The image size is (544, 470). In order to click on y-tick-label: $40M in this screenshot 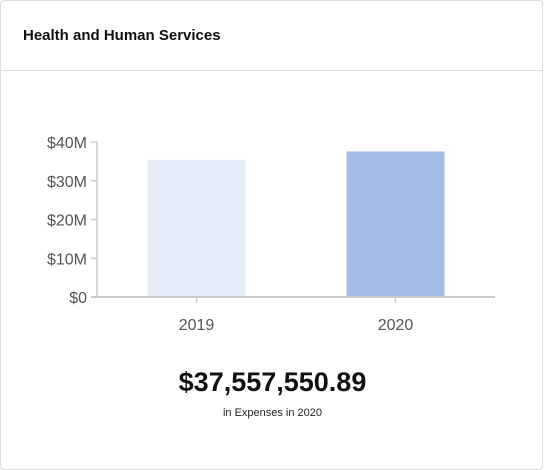, I will do `click(67, 143)`.